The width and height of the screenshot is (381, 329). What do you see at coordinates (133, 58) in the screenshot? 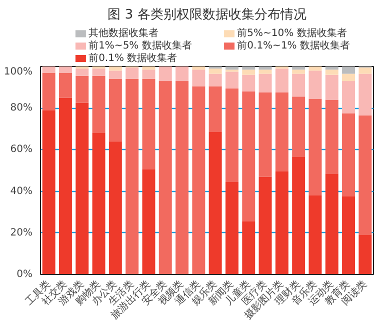
I see `legend-label: 前0.1% 数据收集者` at bounding box center [133, 58].